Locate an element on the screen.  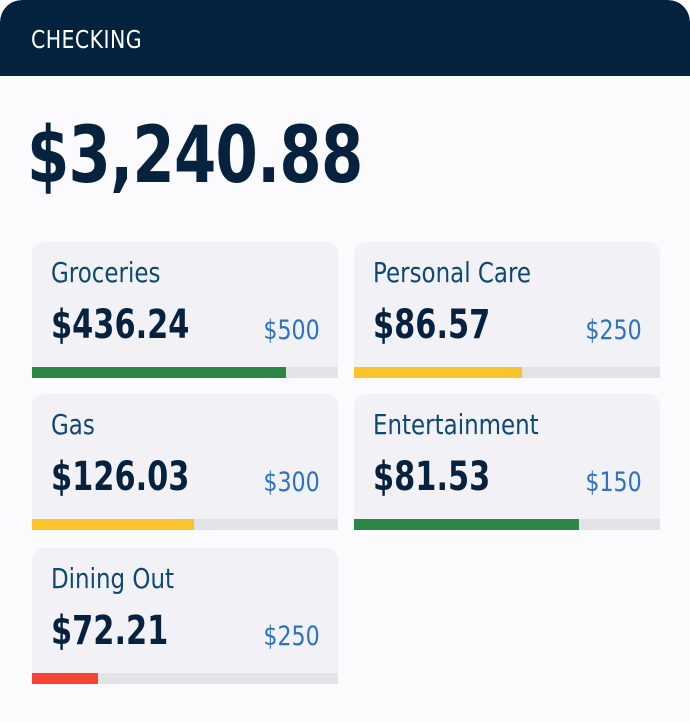
account-title: CHECKING is located at coordinates (86, 39).